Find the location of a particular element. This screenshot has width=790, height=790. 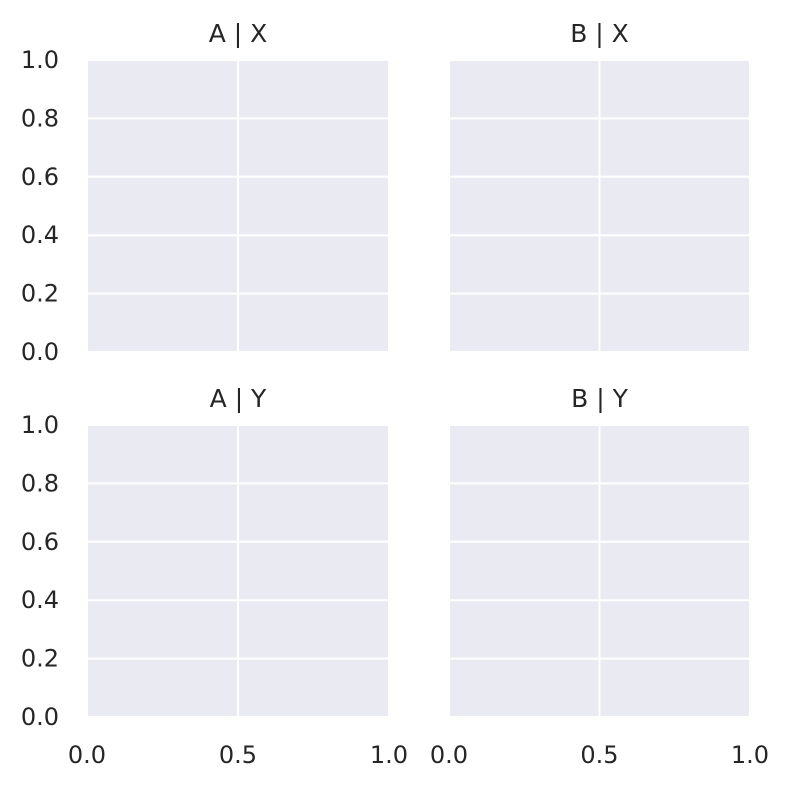

panel-title: A | X is located at coordinates (238, 33).